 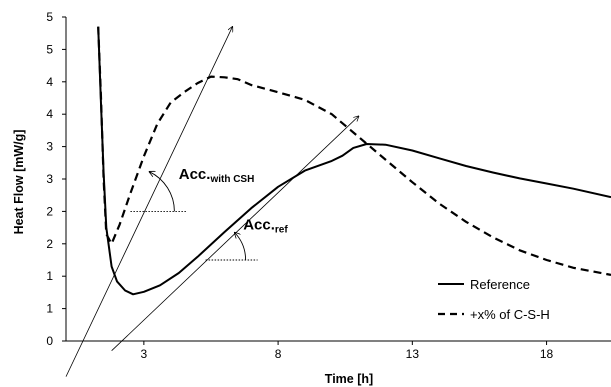 What do you see at coordinates (209, 213) in the screenshot?
I see `angle-annotations: Acc.with CSH Acc.ref` at bounding box center [209, 213].